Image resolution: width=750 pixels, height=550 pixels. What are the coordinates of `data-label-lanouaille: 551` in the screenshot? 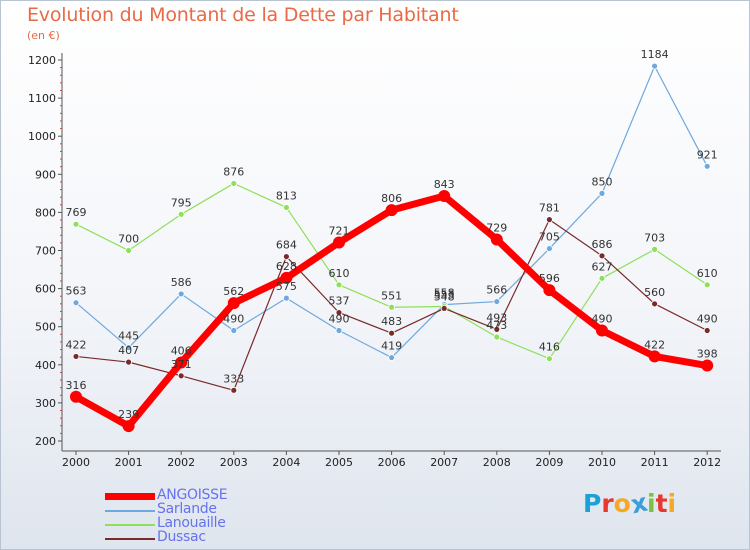 It's located at (391, 295).